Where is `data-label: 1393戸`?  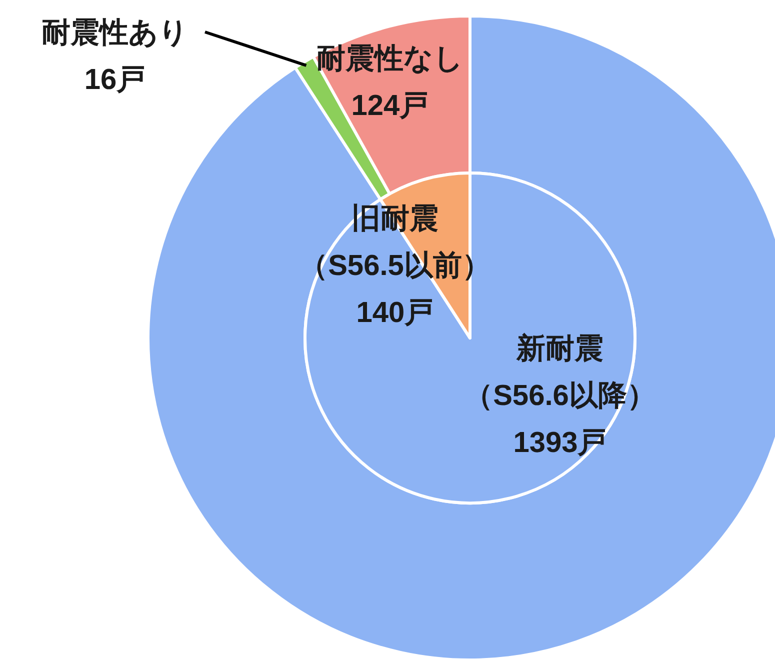
data-label: 1393戸 is located at coordinates (560, 443).